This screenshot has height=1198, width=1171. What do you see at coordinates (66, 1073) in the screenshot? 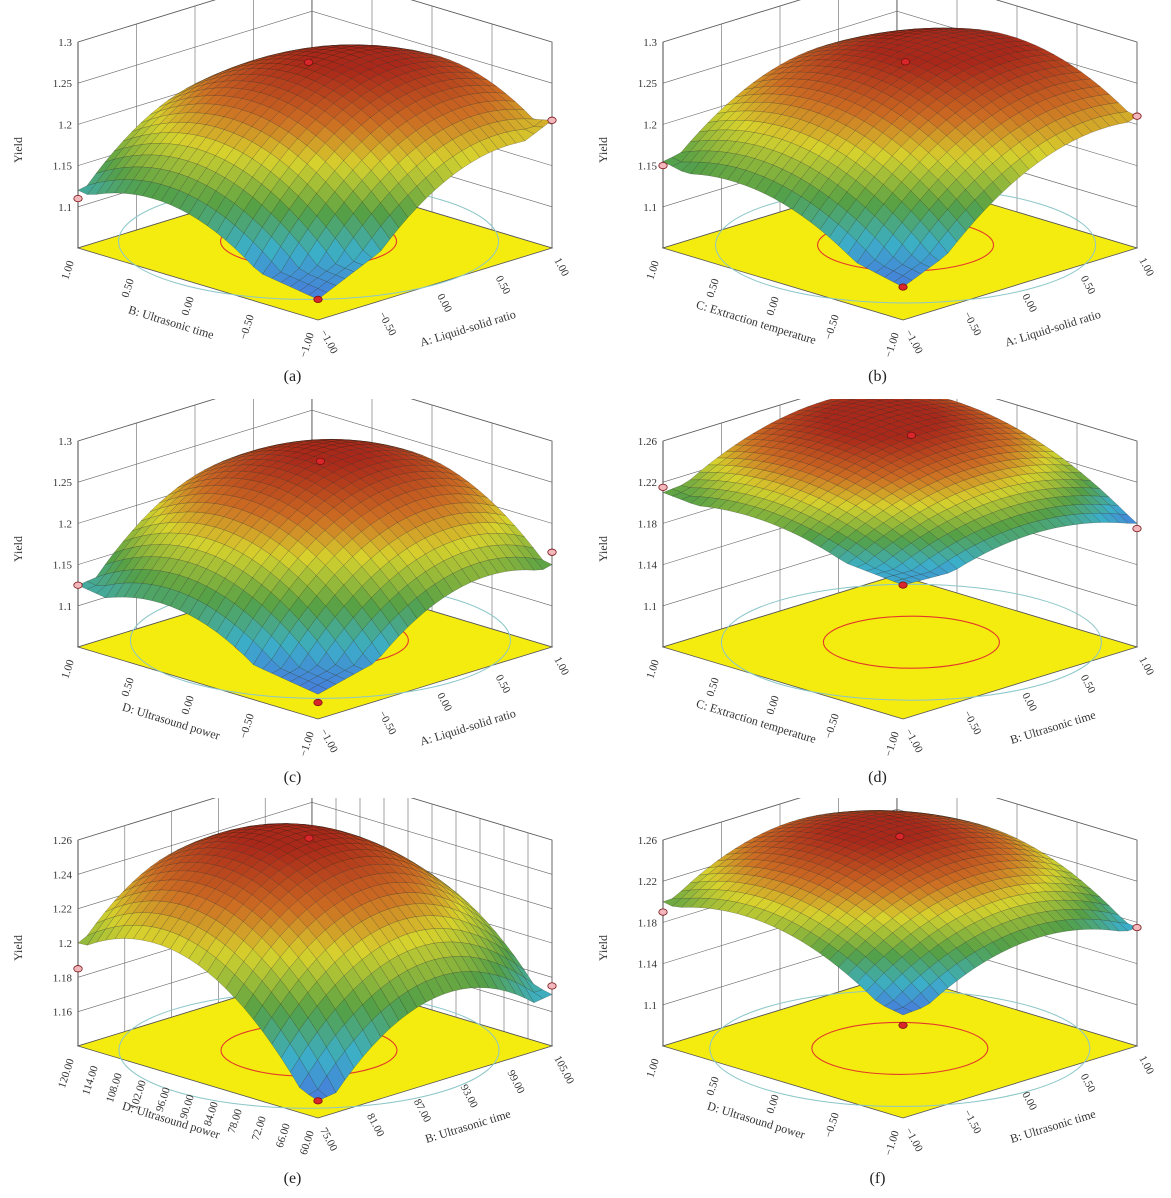
I see `left-axis-tick-label: 120.00` at bounding box center [66, 1073].